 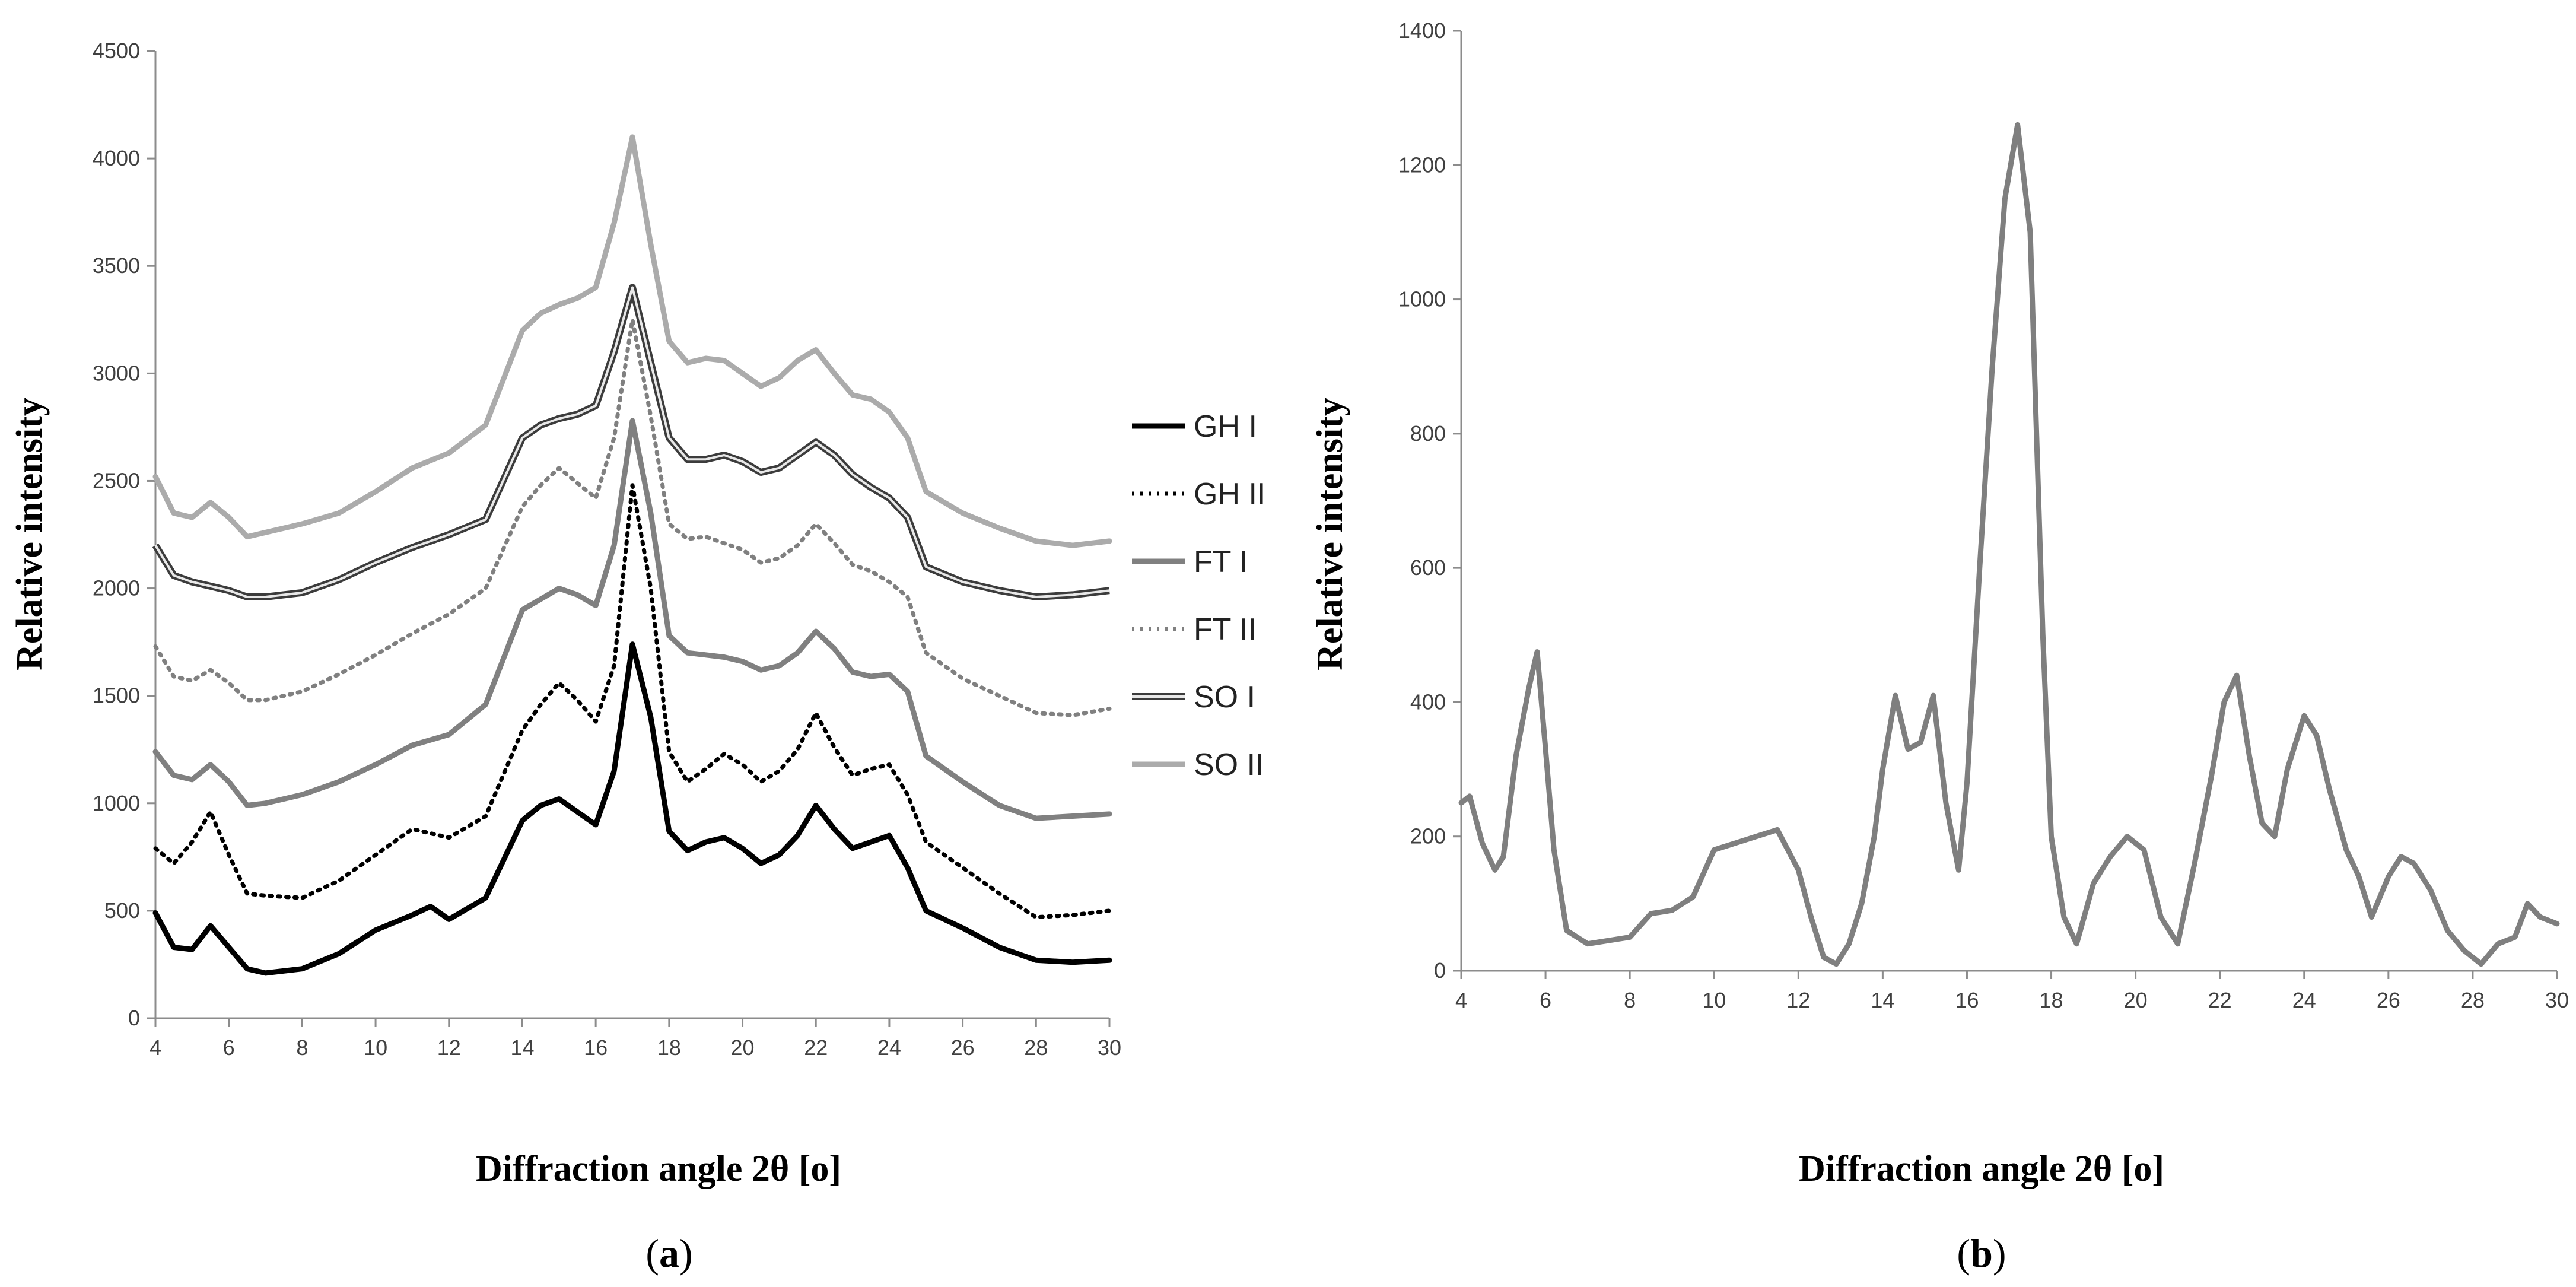 What do you see at coordinates (1224, 697) in the screenshot?
I see `legend-label: SO I` at bounding box center [1224, 697].